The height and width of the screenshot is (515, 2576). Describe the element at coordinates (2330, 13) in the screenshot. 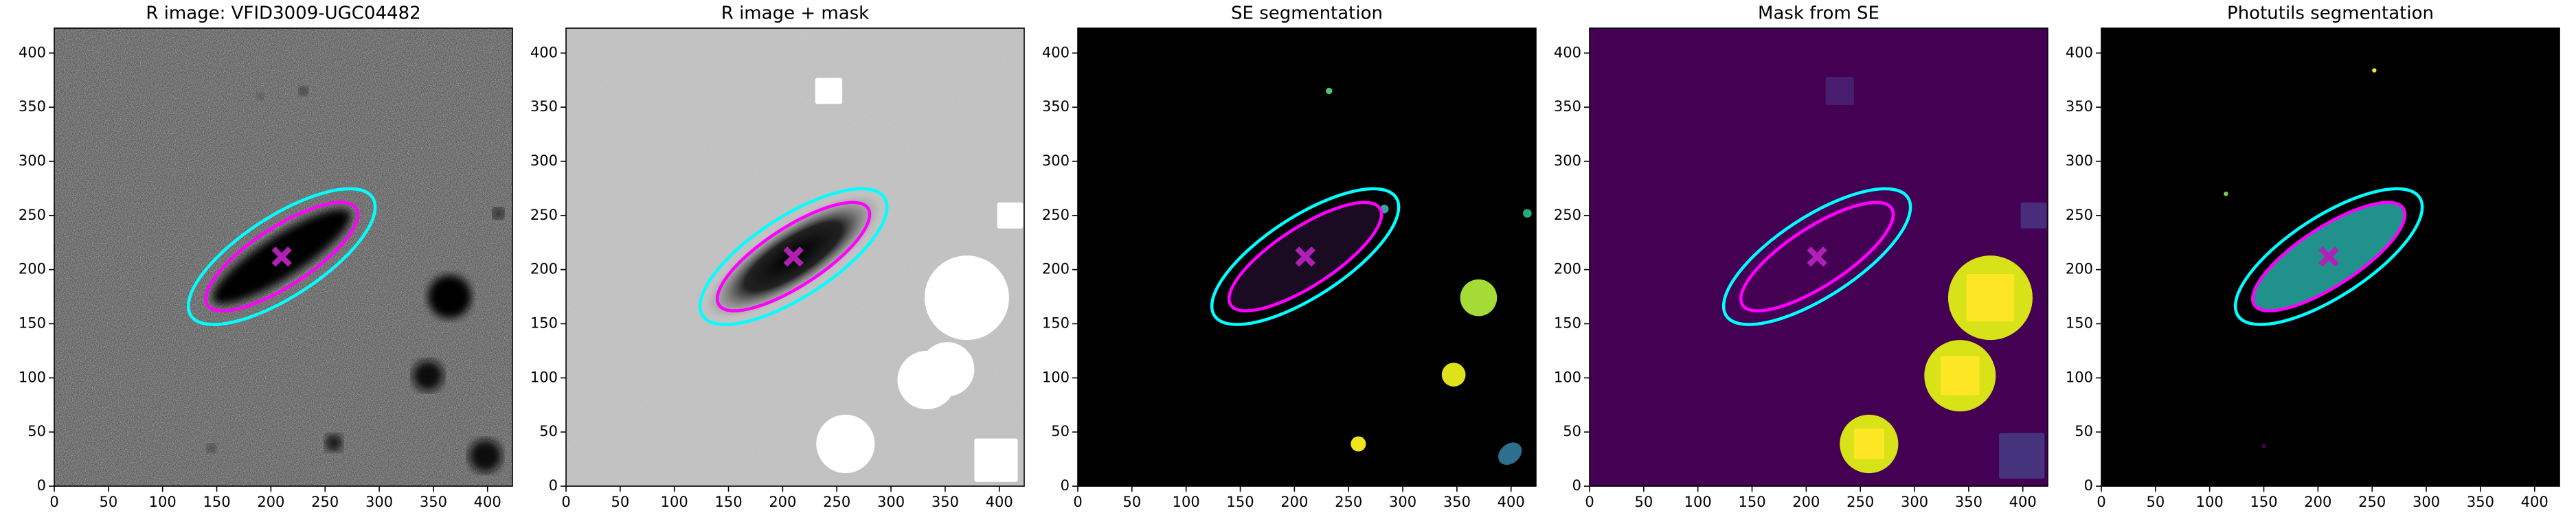

I see `panel-title: Photutils segmentation` at that location.